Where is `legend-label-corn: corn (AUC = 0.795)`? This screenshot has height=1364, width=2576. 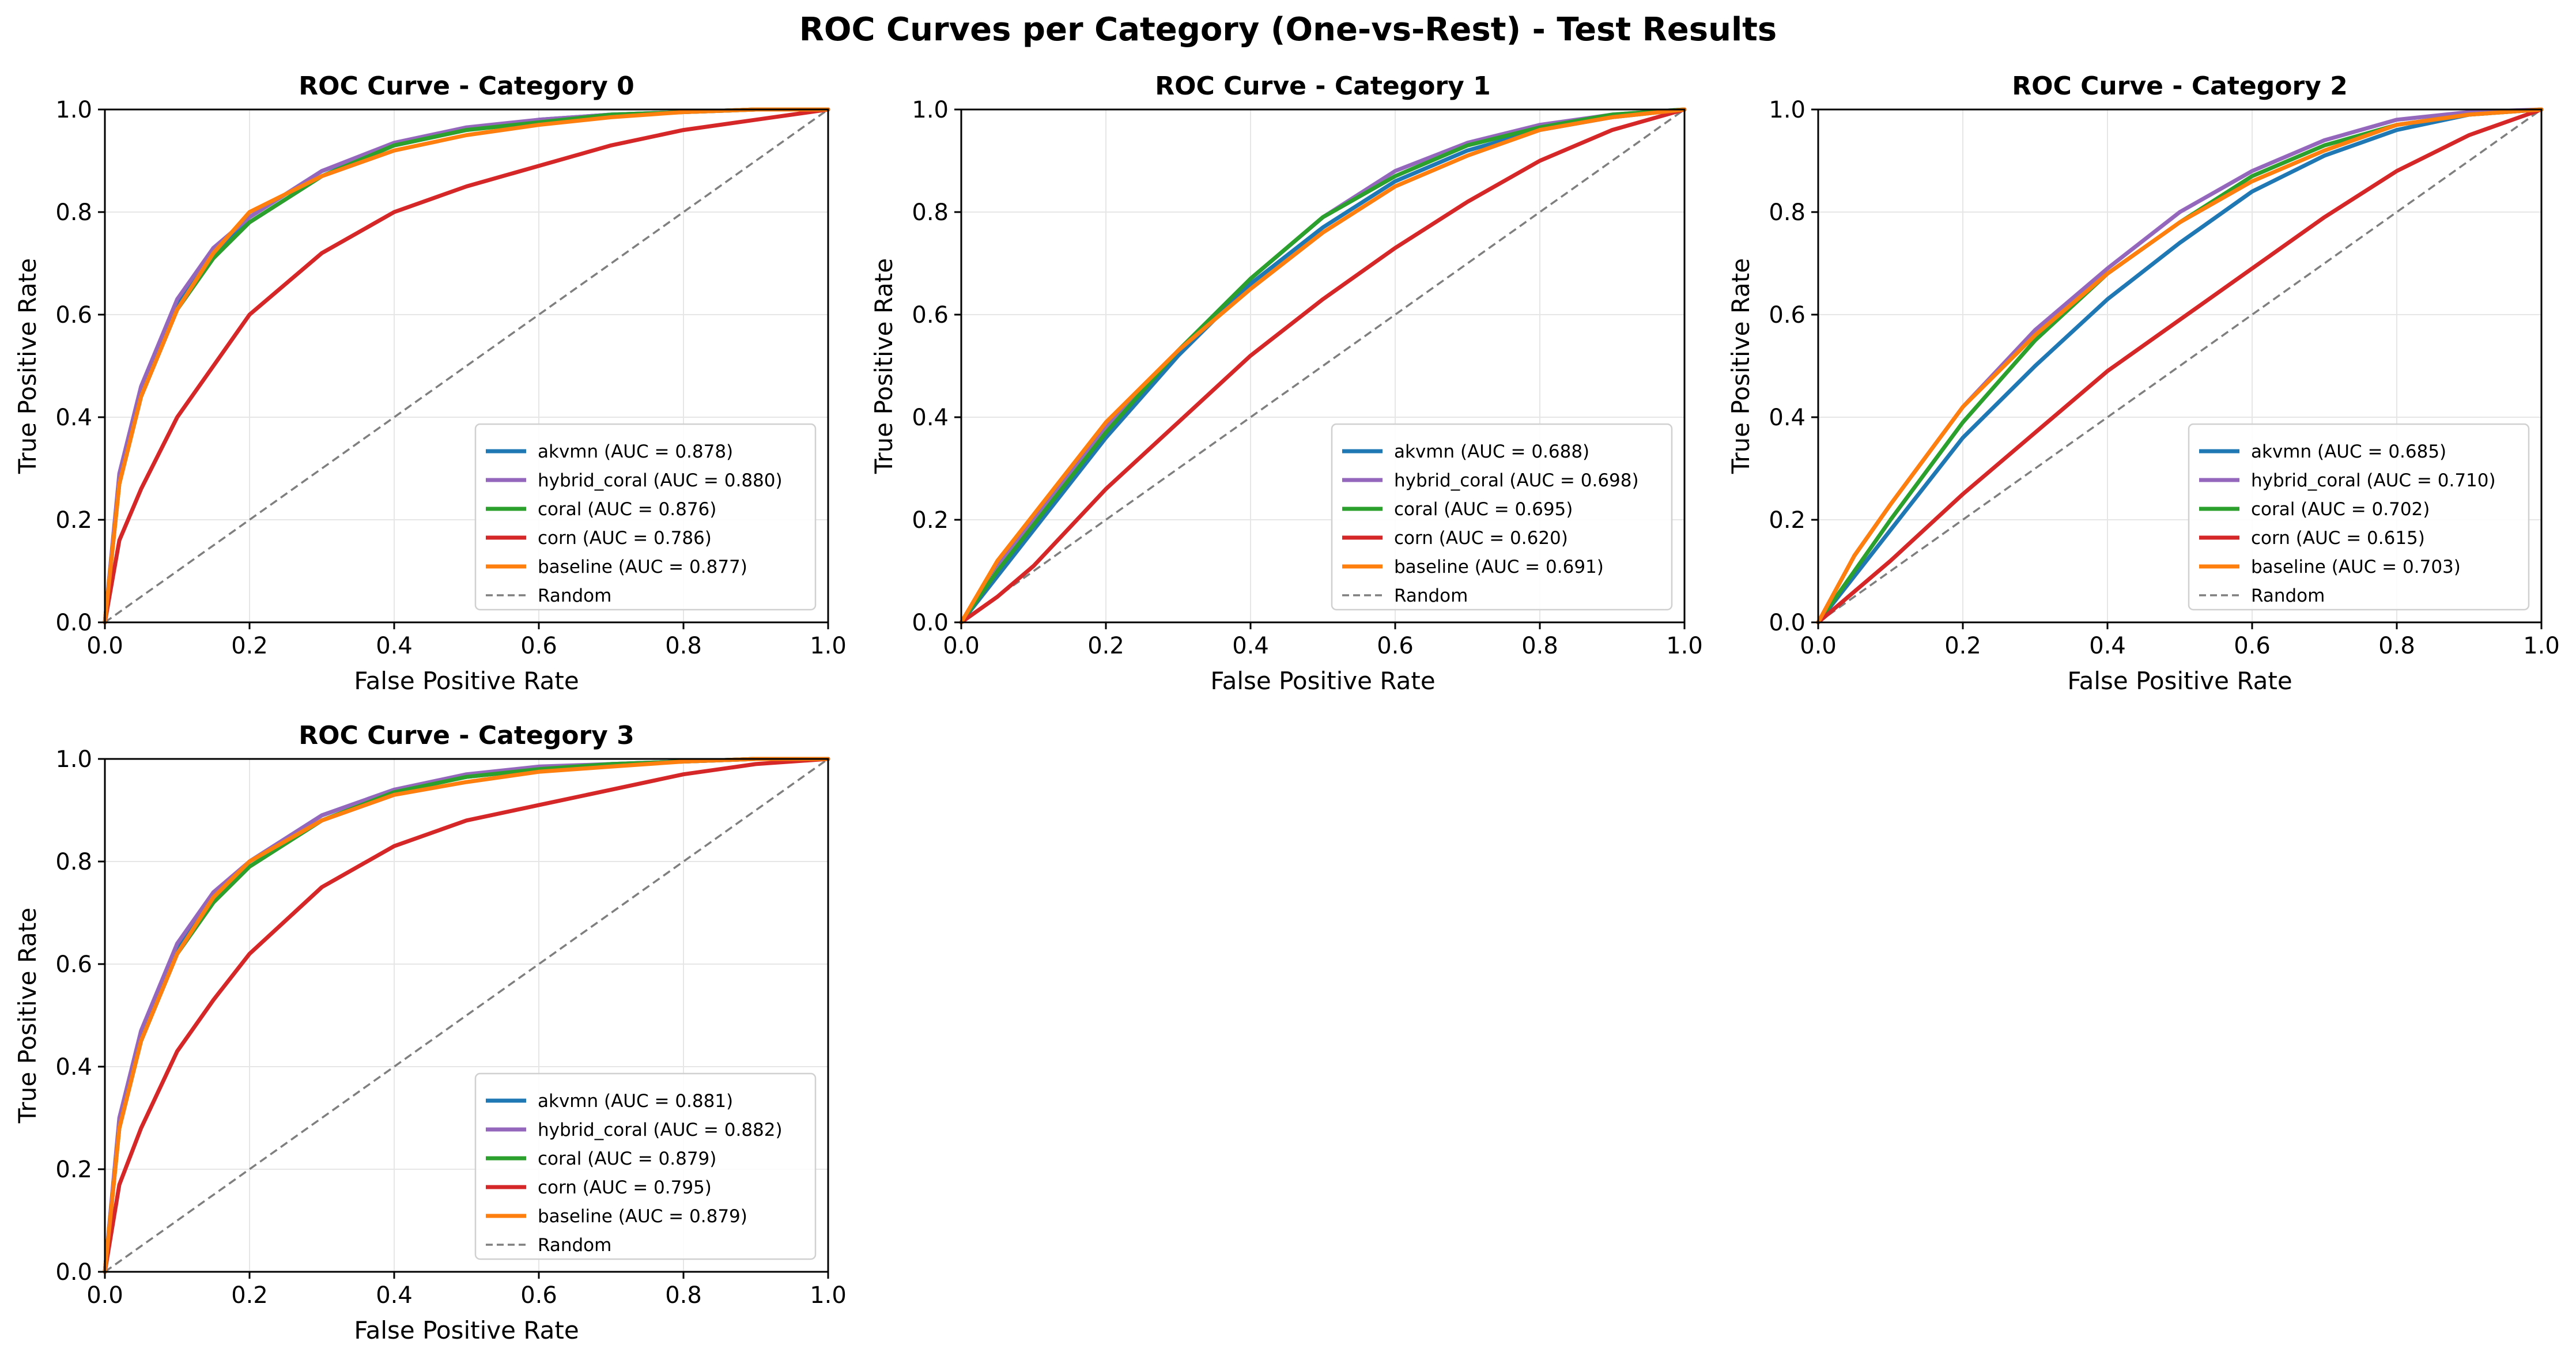 legend-label-corn: corn (AUC = 0.795) is located at coordinates (625, 1187).